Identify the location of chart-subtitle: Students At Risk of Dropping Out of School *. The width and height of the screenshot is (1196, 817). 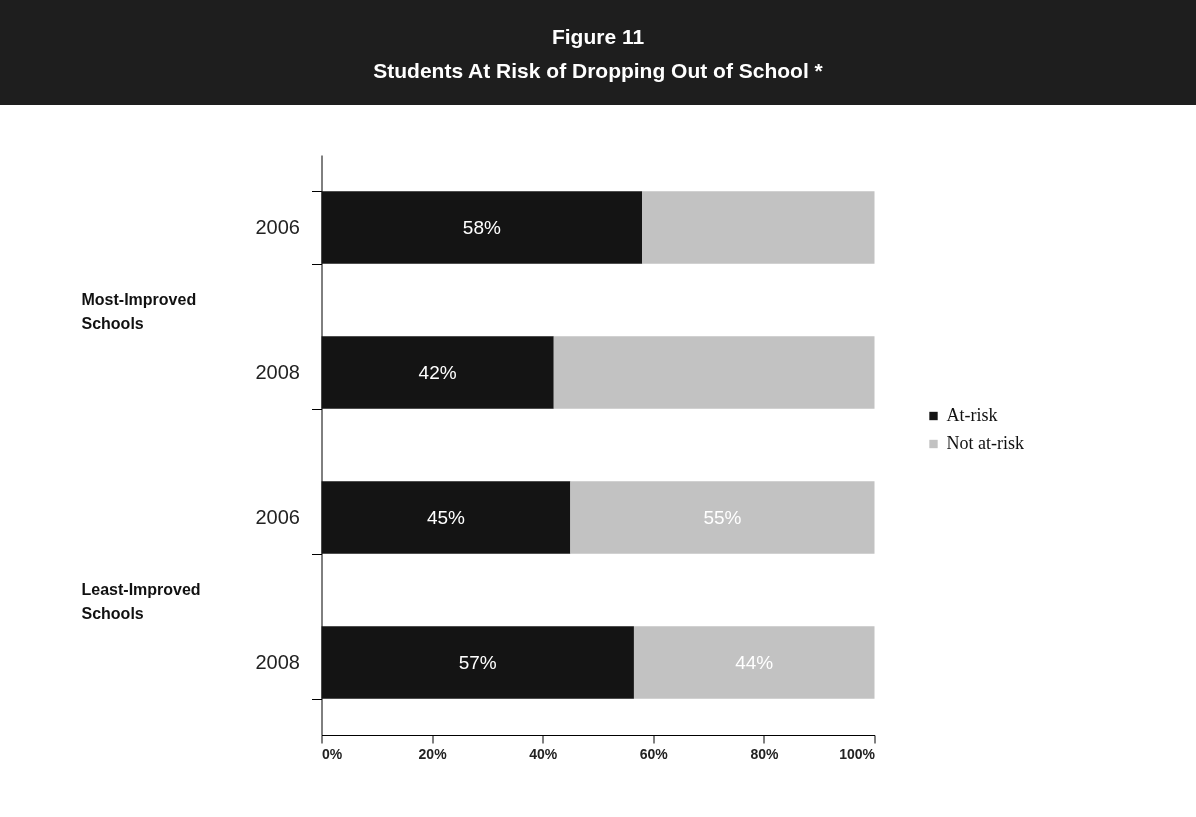
(598, 70).